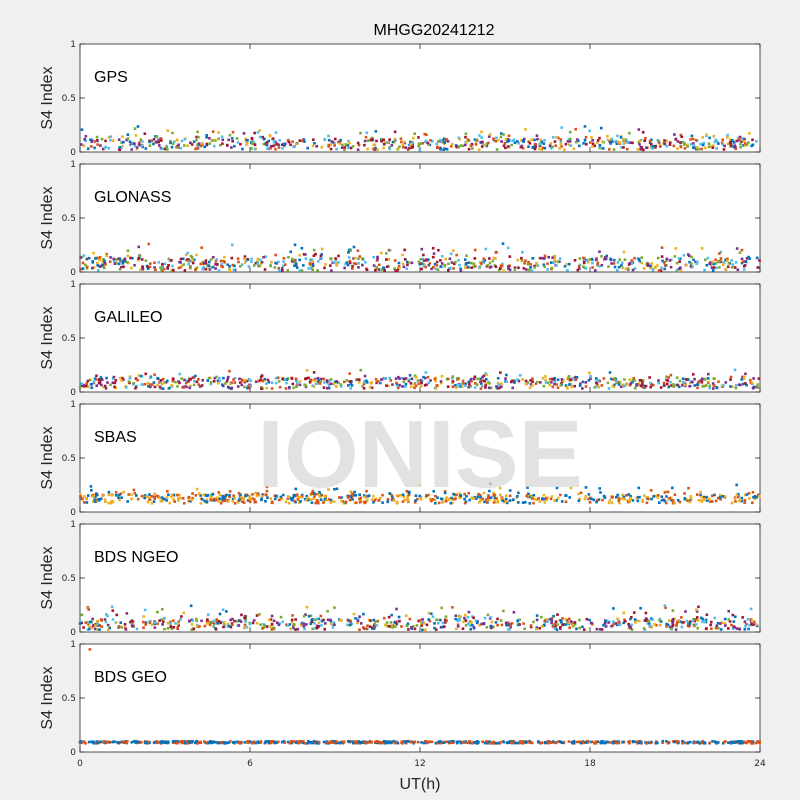 The image size is (800, 800). I want to click on data-point-outlier, so click(90, 649).